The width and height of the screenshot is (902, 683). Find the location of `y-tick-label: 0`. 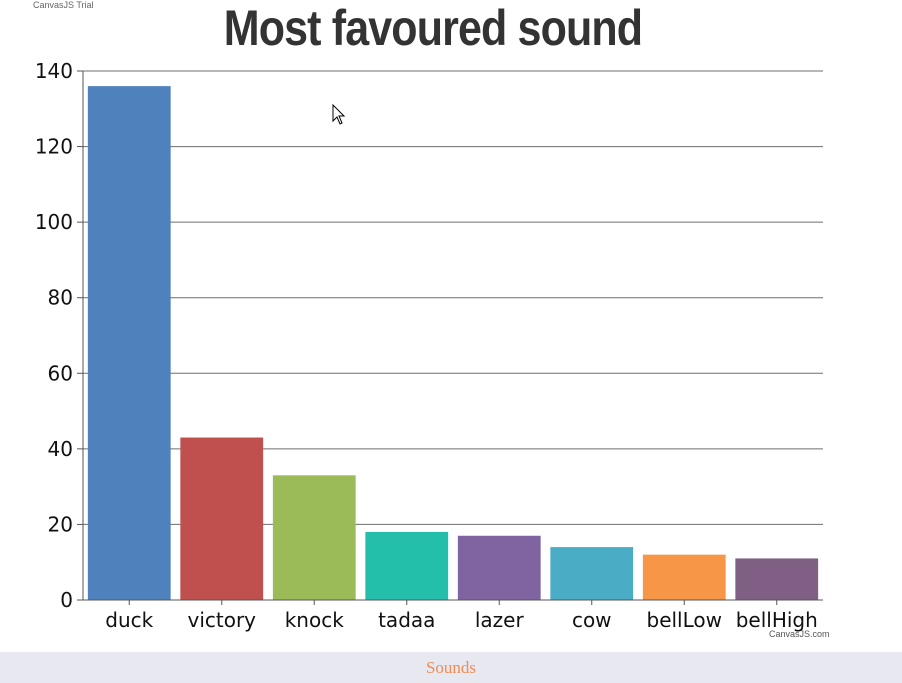

y-tick-label: 0 is located at coordinates (66, 600).